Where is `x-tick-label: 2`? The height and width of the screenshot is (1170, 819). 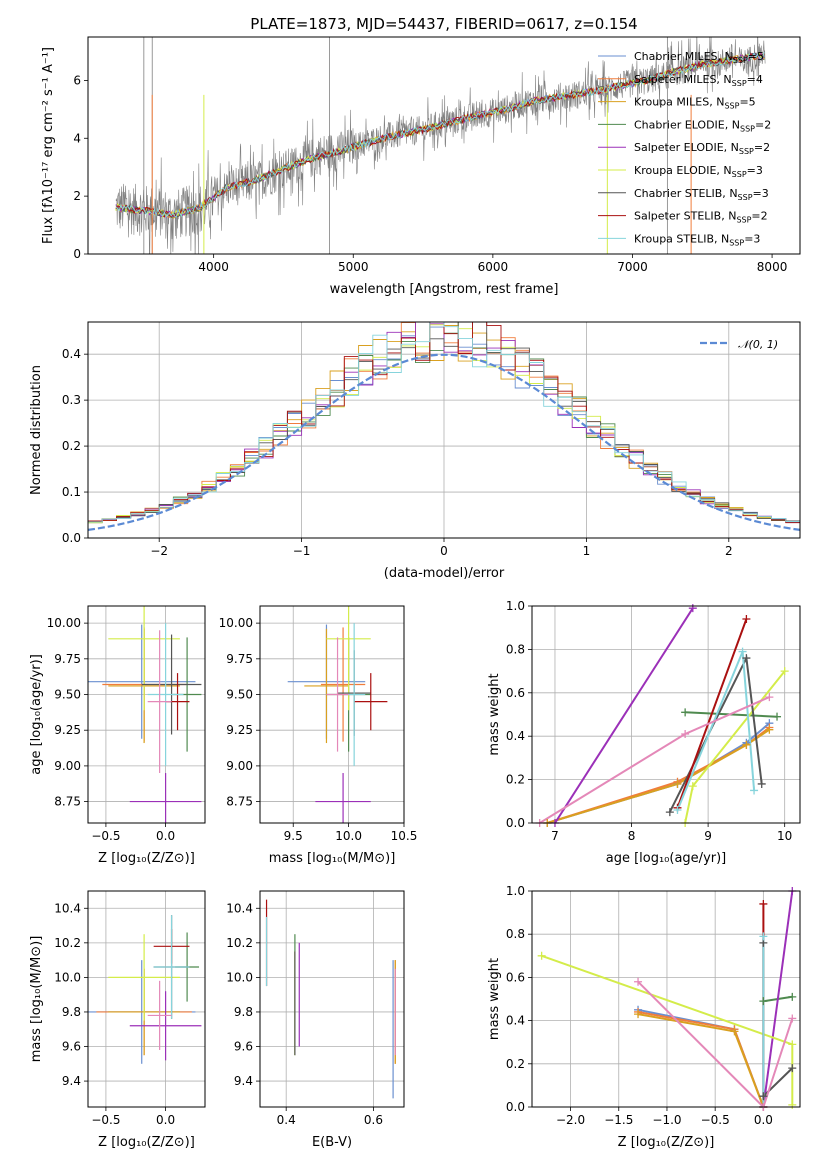 x-tick-label: 2 is located at coordinates (729, 551).